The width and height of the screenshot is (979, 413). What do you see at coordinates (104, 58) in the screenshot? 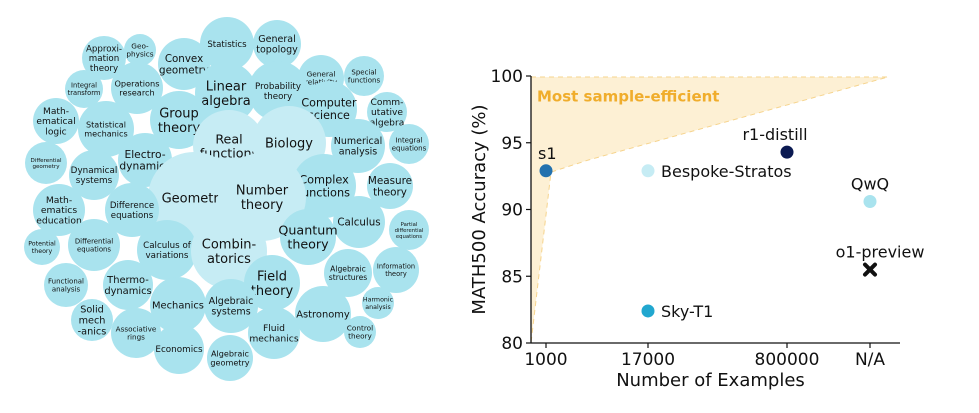
I see `bubble-approxi-mation-theory: Approxi-mation theory` at bounding box center [104, 58].